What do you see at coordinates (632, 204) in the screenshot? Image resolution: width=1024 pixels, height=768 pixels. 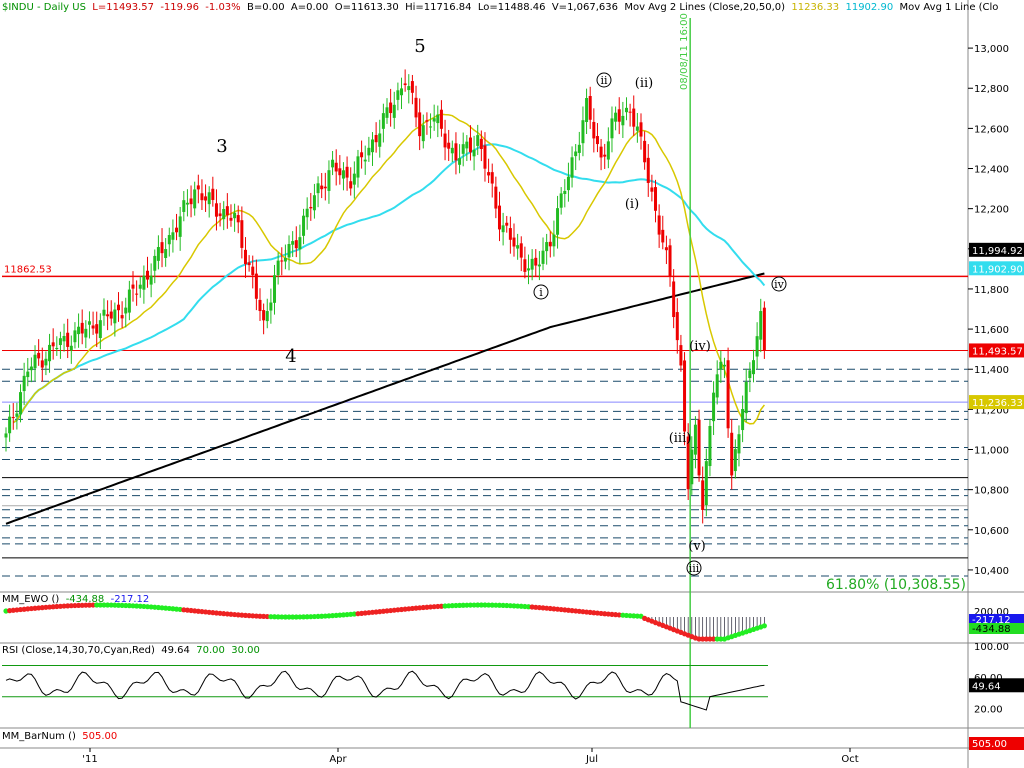 I see `wave-label: (i)` at bounding box center [632, 204].